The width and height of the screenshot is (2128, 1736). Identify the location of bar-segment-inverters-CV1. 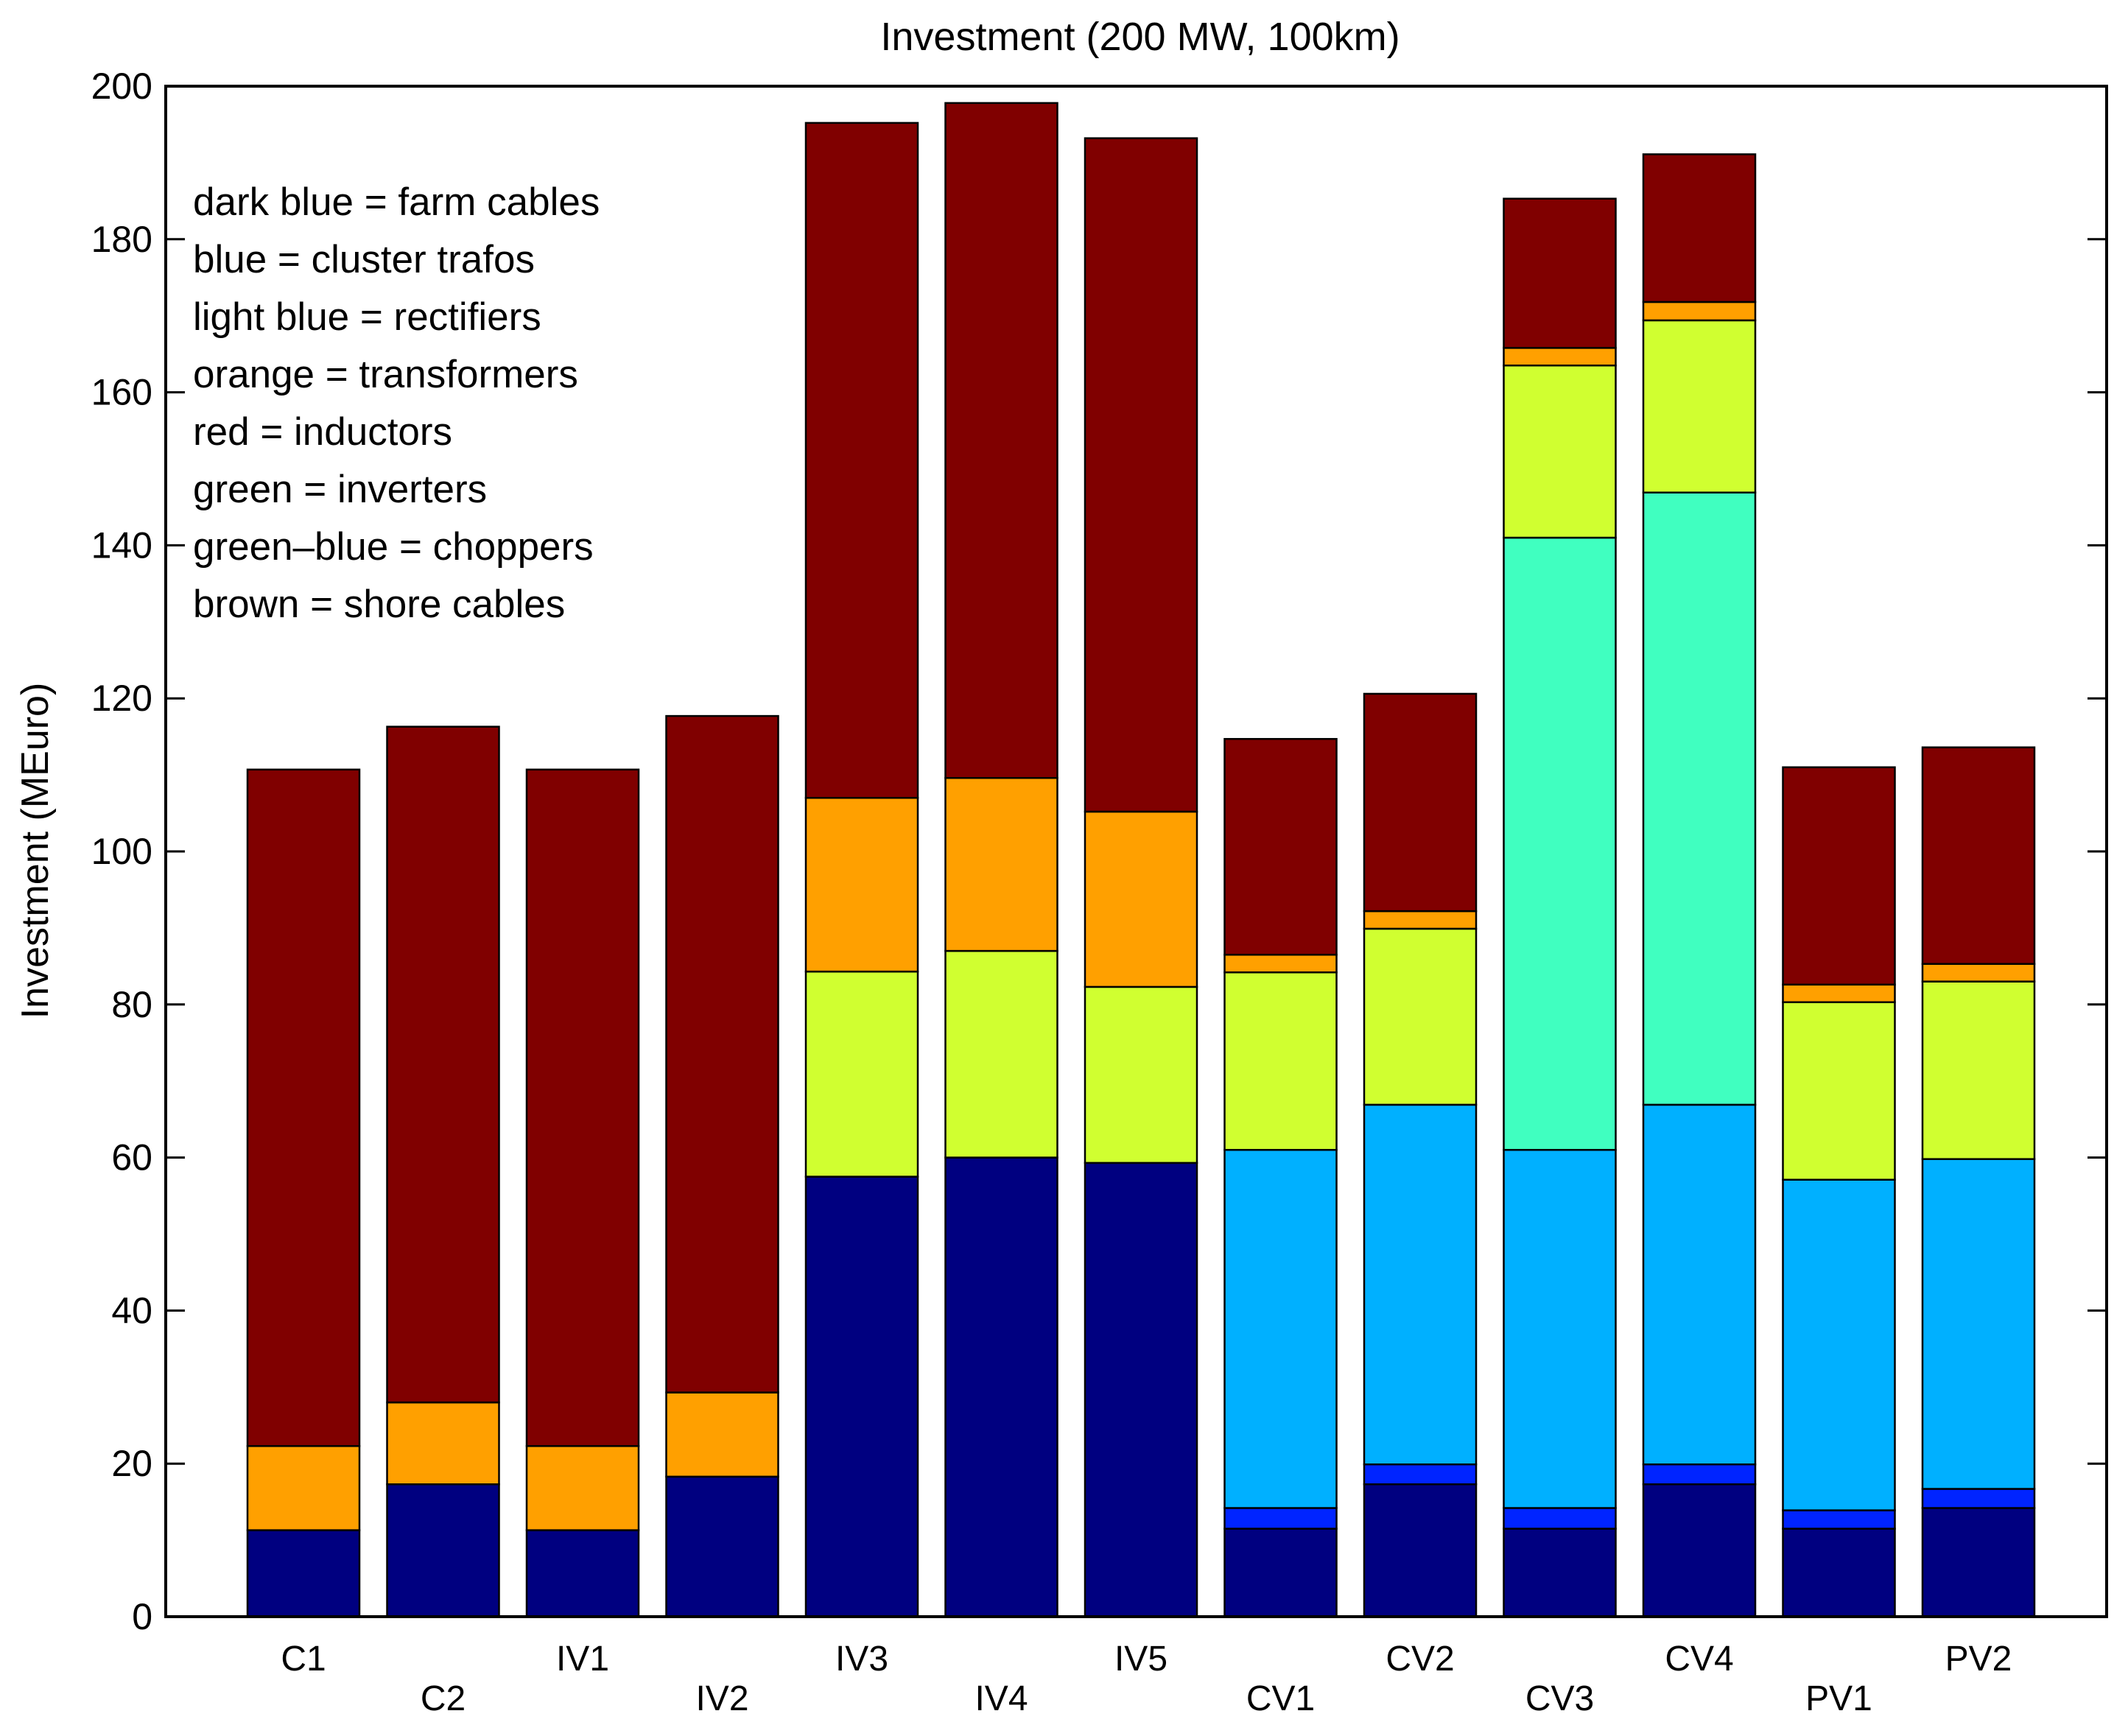
(1281, 1061).